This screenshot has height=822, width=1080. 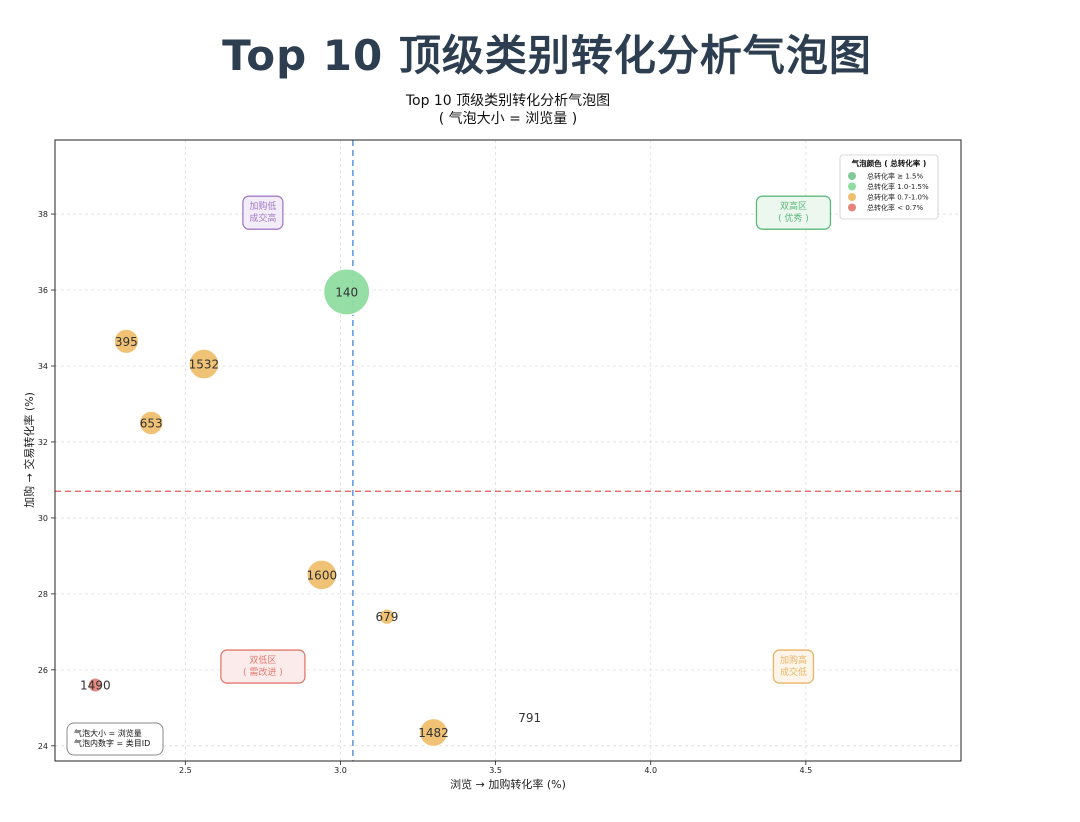 I want to click on y-axis-label: 加购 → 交易转化率 (%), so click(x=29, y=450).